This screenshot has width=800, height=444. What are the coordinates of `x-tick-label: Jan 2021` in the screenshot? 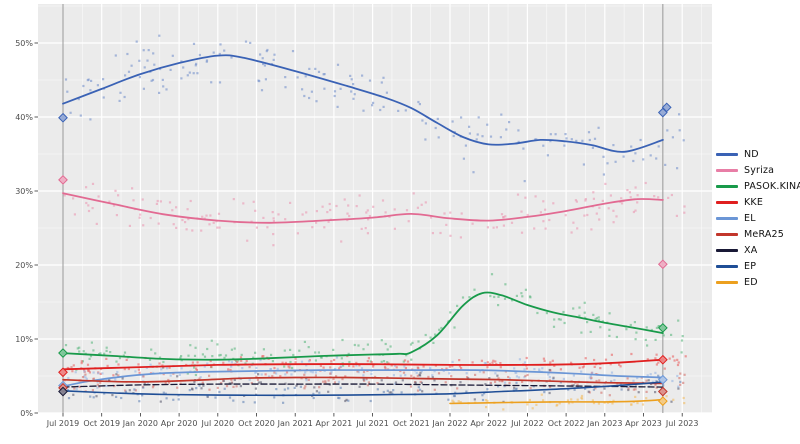 It's located at (295, 423).